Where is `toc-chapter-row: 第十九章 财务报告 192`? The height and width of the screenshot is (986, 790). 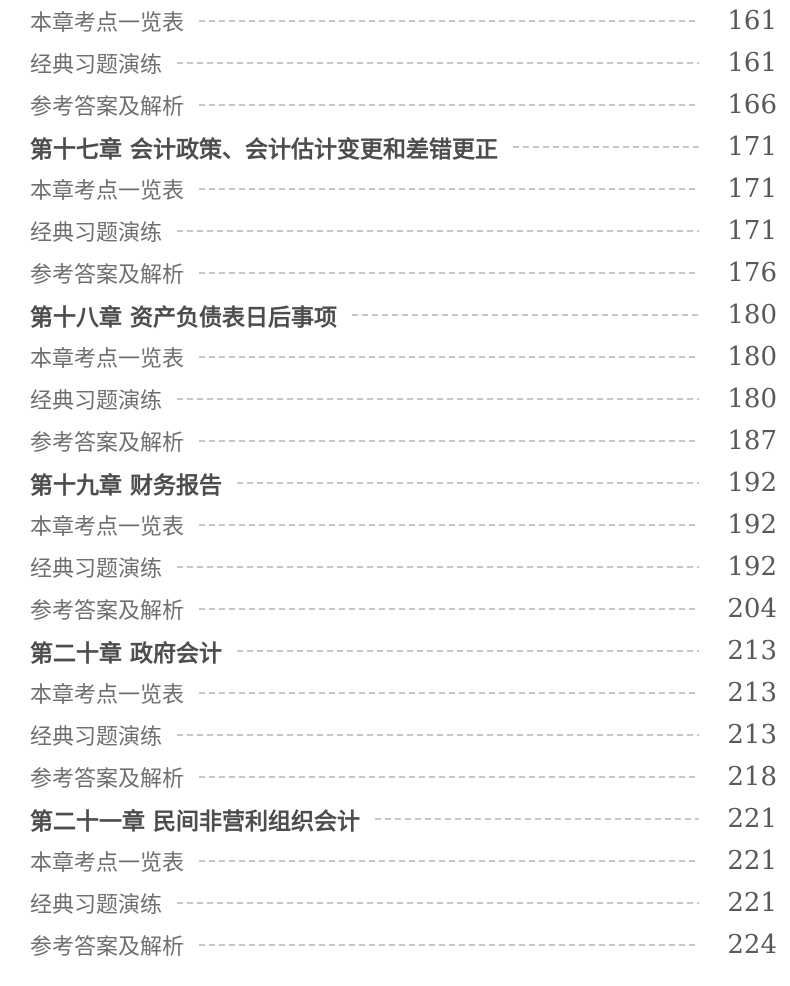 toc-chapter-row: 第十九章 财务报告 192 is located at coordinates (403, 483).